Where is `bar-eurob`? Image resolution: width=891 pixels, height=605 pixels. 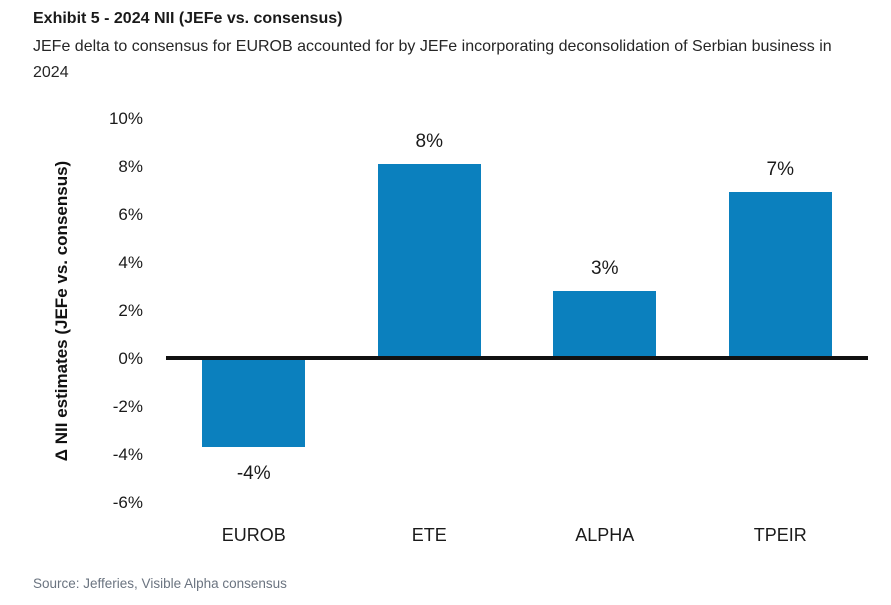 bar-eurob is located at coordinates (254, 402).